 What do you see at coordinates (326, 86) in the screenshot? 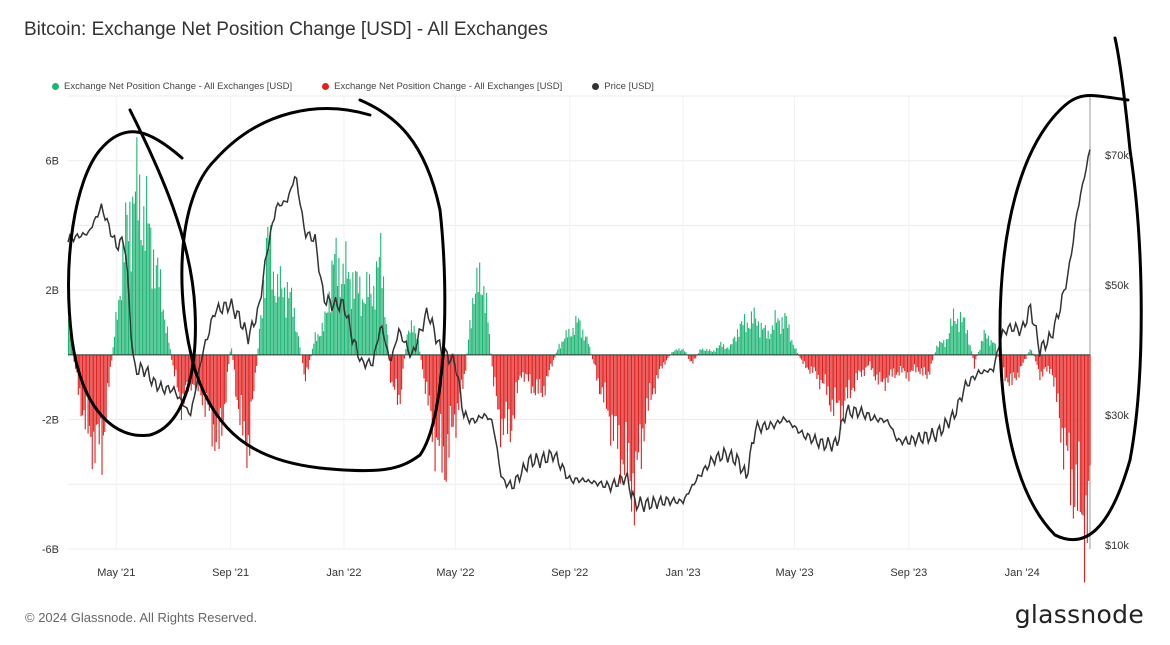
I see `legend-swatch-red` at bounding box center [326, 86].